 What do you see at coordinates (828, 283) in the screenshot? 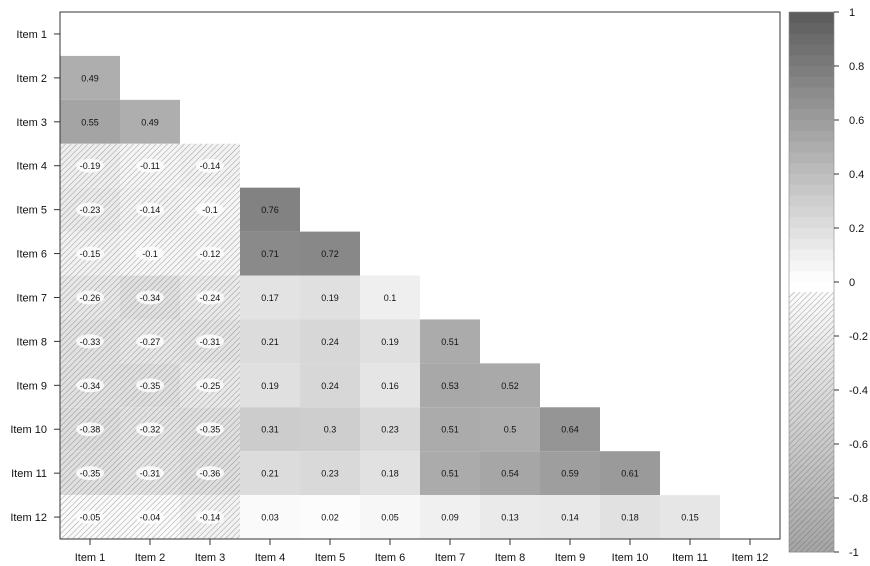
I see `colorbar: 1 0.8 0.6 0.4 0.2 0 -0.2 -0.4 -0.6 -0.8 -1` at bounding box center [828, 283].